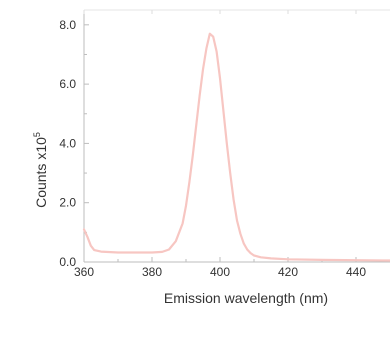  I want to click on x-tick-label: 360, so click(84, 272).